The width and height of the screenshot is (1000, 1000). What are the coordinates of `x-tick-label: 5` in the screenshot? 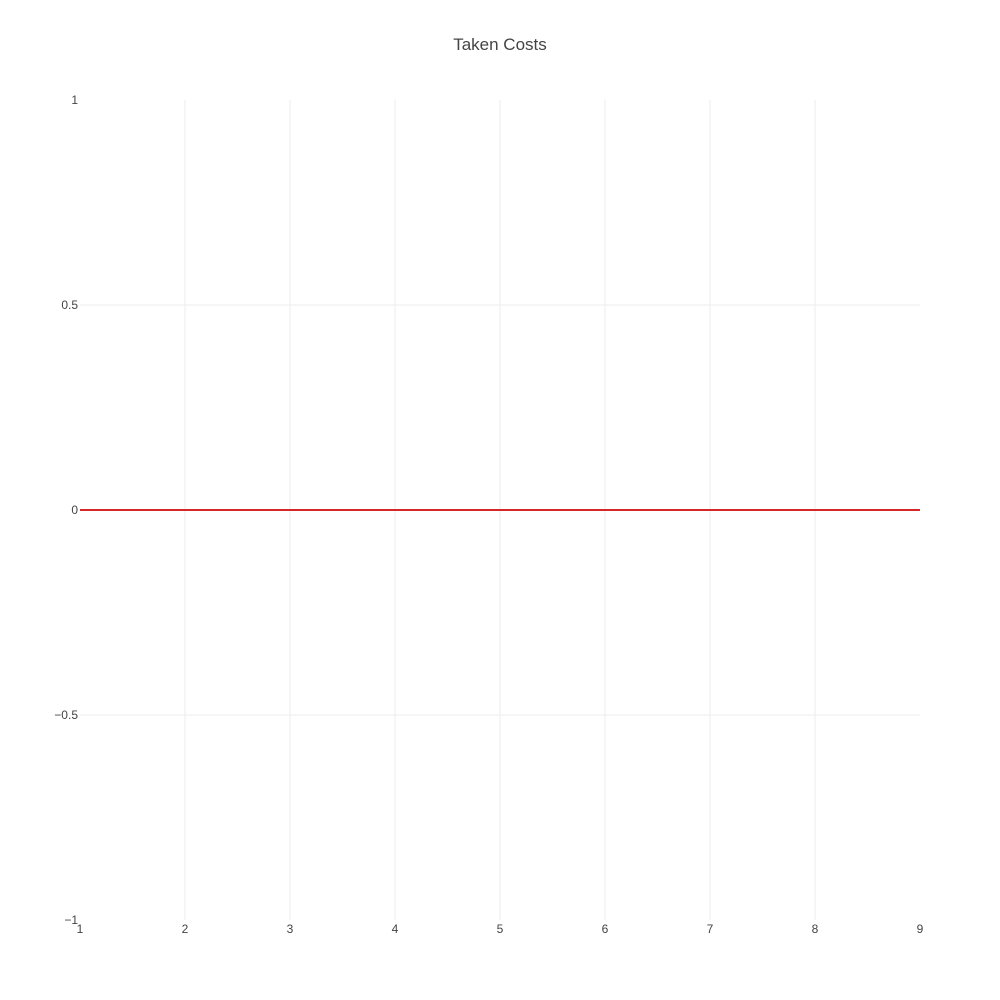 It's located at (500, 929).